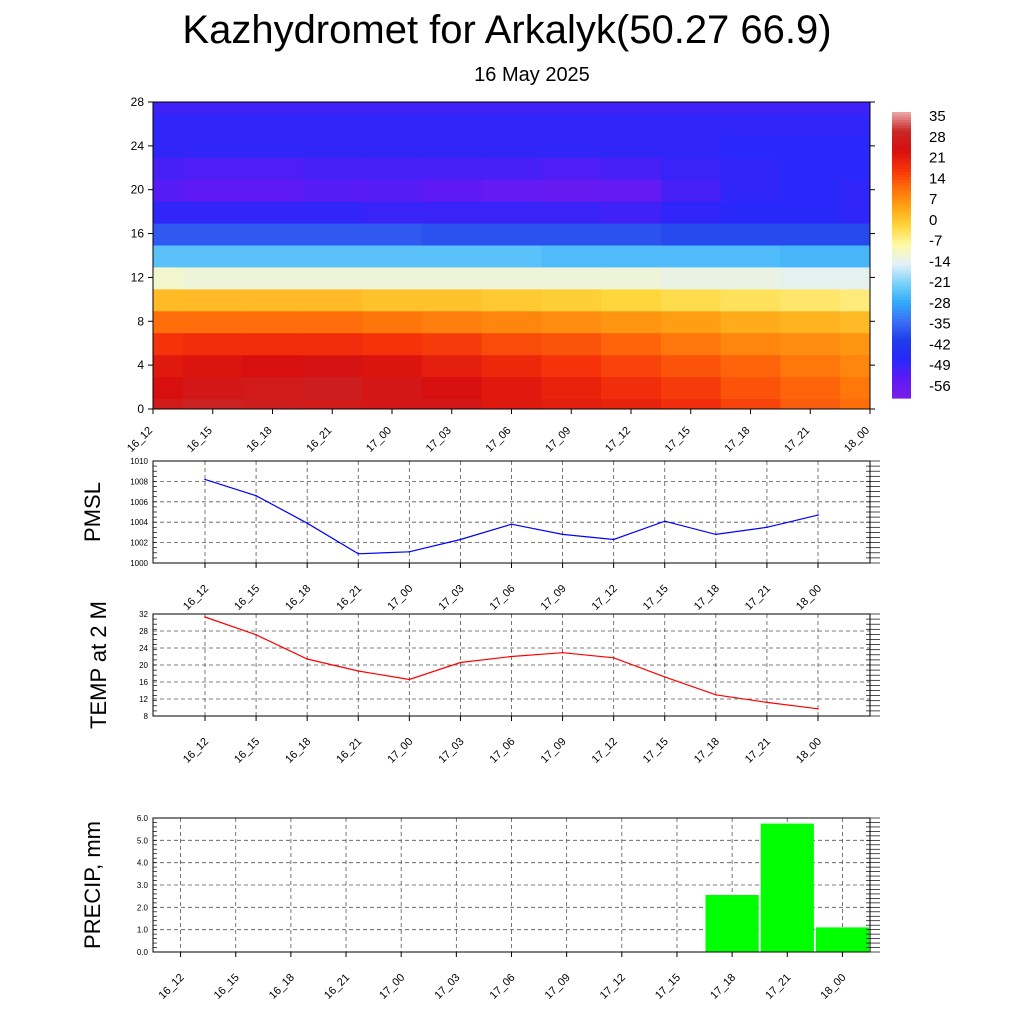 The width and height of the screenshot is (1024, 1024). I want to click on x-tick-label: 18_00, so click(809, 751).